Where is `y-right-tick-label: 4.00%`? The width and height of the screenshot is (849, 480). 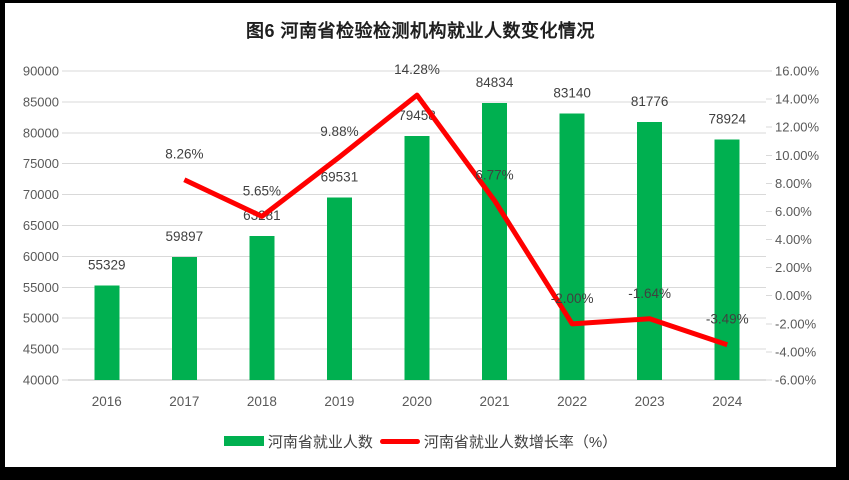
y-right-tick-label: 4.00% is located at coordinates (793, 239).